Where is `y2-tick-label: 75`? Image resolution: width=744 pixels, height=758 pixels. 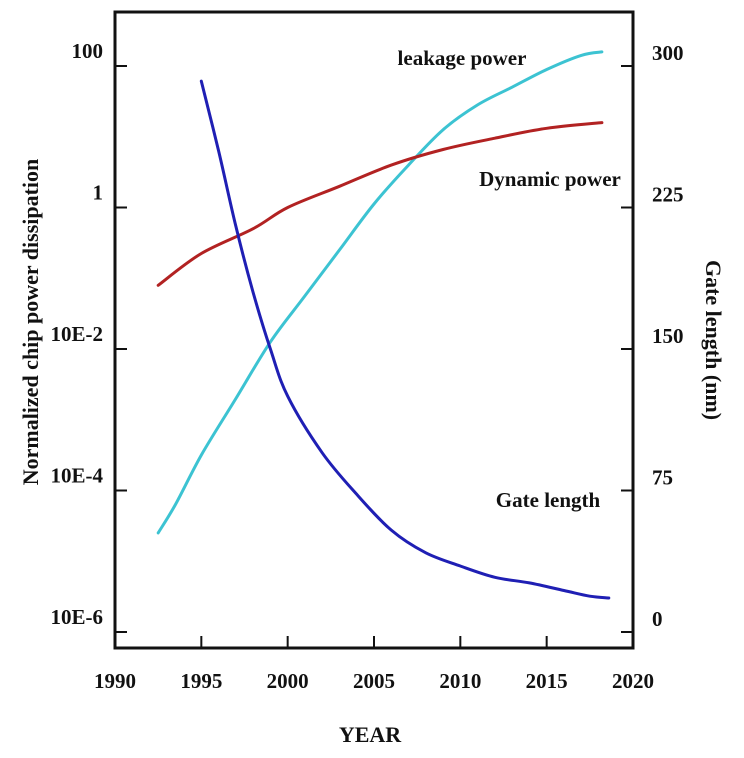 y2-tick-label: 75 is located at coordinates (662, 478).